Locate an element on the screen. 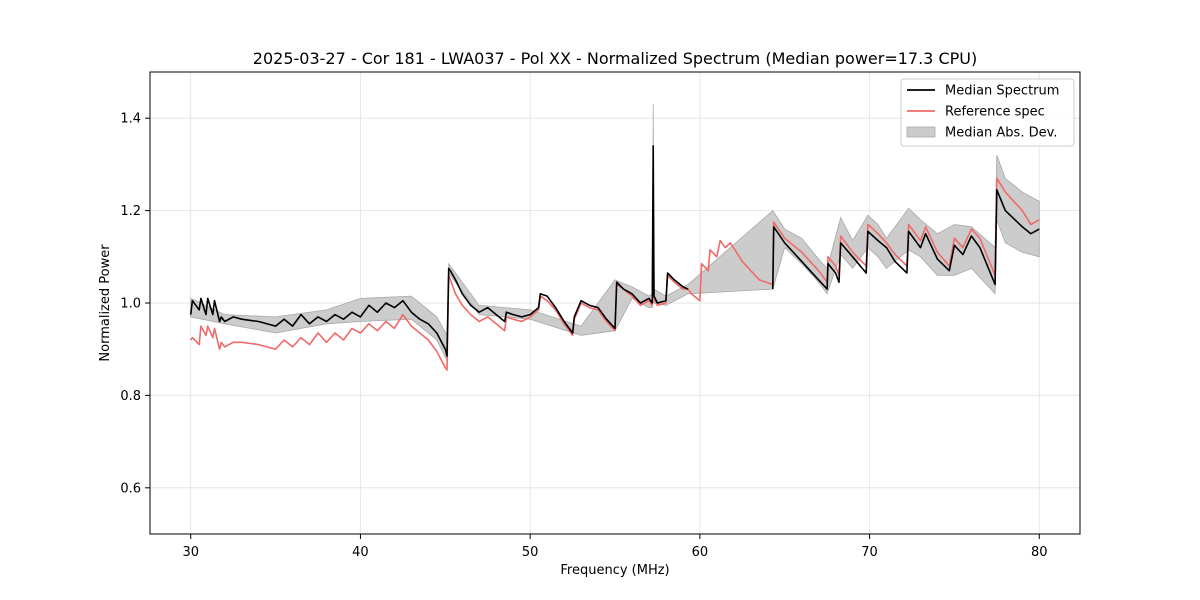 The height and width of the screenshot is (600, 1200). legend-label: Reference spec is located at coordinates (995, 112).